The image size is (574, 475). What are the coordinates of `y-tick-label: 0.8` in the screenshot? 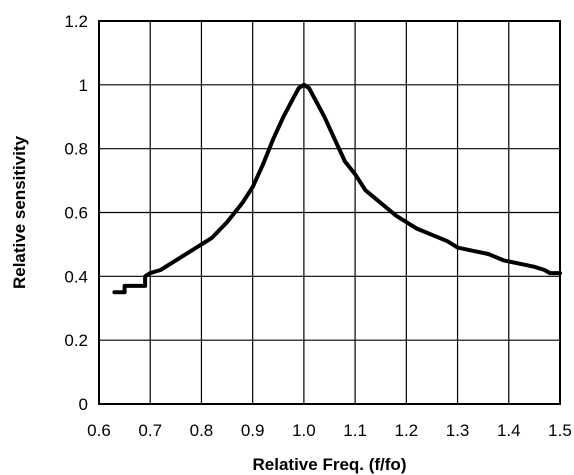 It's located at (76, 149).